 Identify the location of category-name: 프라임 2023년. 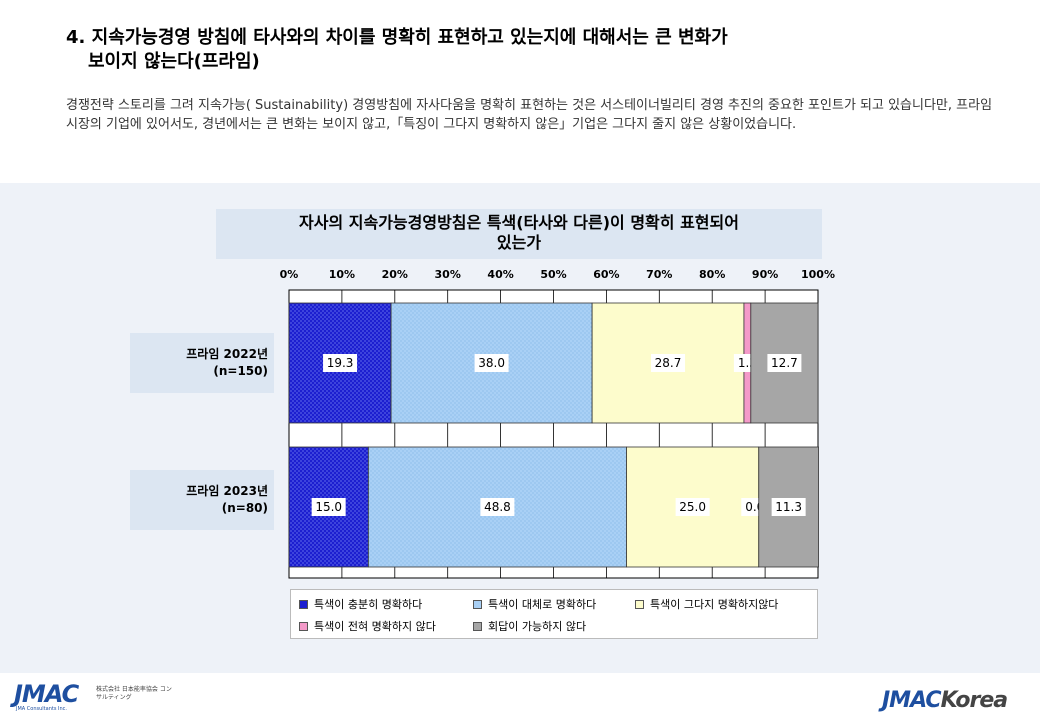
(227, 491).